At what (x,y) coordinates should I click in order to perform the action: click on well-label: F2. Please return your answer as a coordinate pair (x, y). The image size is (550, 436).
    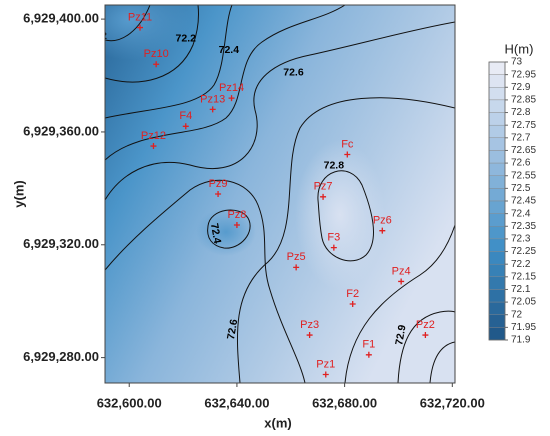
    Looking at the image, I should click on (352, 294).